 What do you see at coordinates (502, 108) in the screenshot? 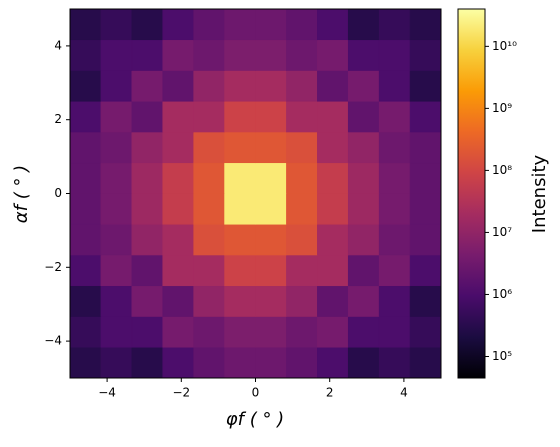
I see `colorbar-tick-label: 10⁹` at bounding box center [502, 108].